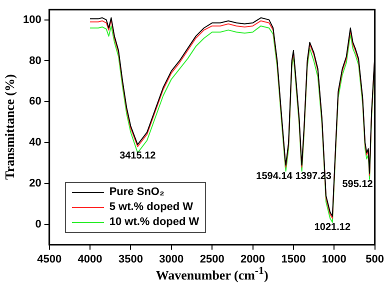  What do you see at coordinates (274, 176) in the screenshot?
I see `annotation: 1594.14` at bounding box center [274, 176].